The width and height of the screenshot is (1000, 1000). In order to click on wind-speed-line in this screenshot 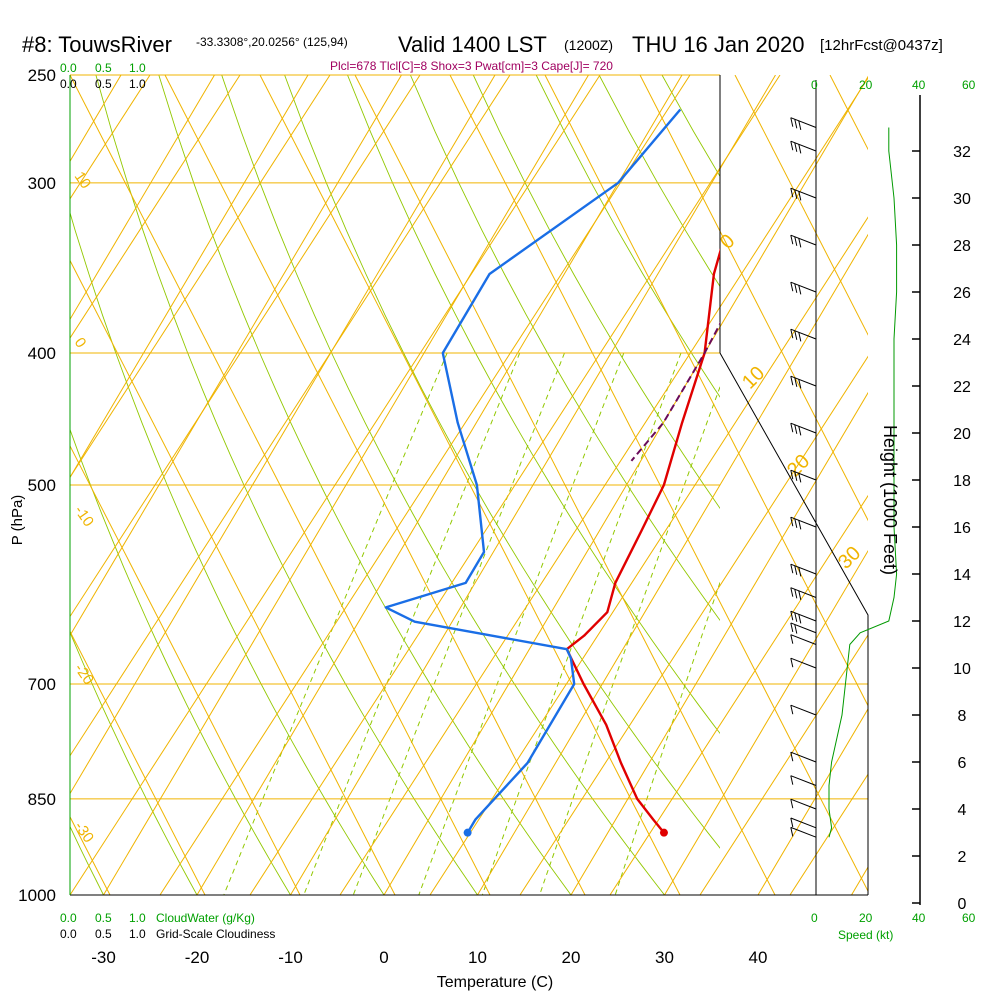, I will do `click(863, 482)`.